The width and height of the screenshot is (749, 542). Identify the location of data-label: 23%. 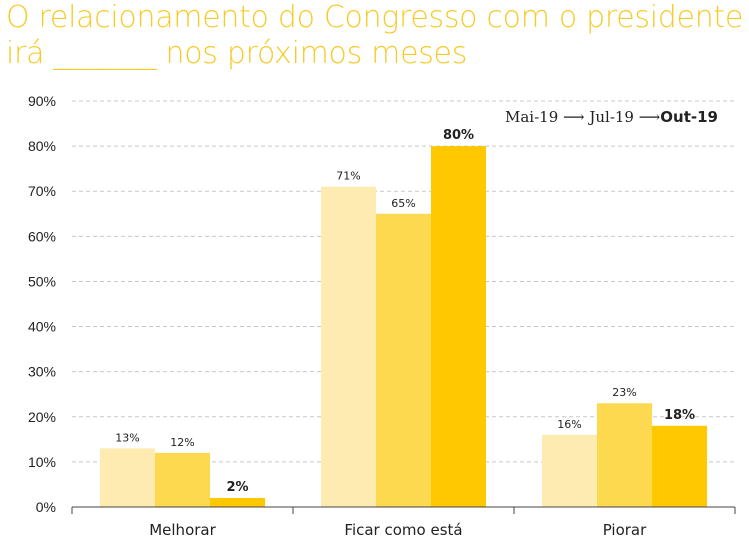
(624, 392).